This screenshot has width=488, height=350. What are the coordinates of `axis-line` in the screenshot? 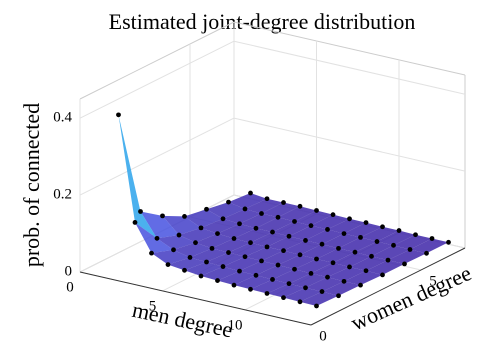 It's located at (195, 298).